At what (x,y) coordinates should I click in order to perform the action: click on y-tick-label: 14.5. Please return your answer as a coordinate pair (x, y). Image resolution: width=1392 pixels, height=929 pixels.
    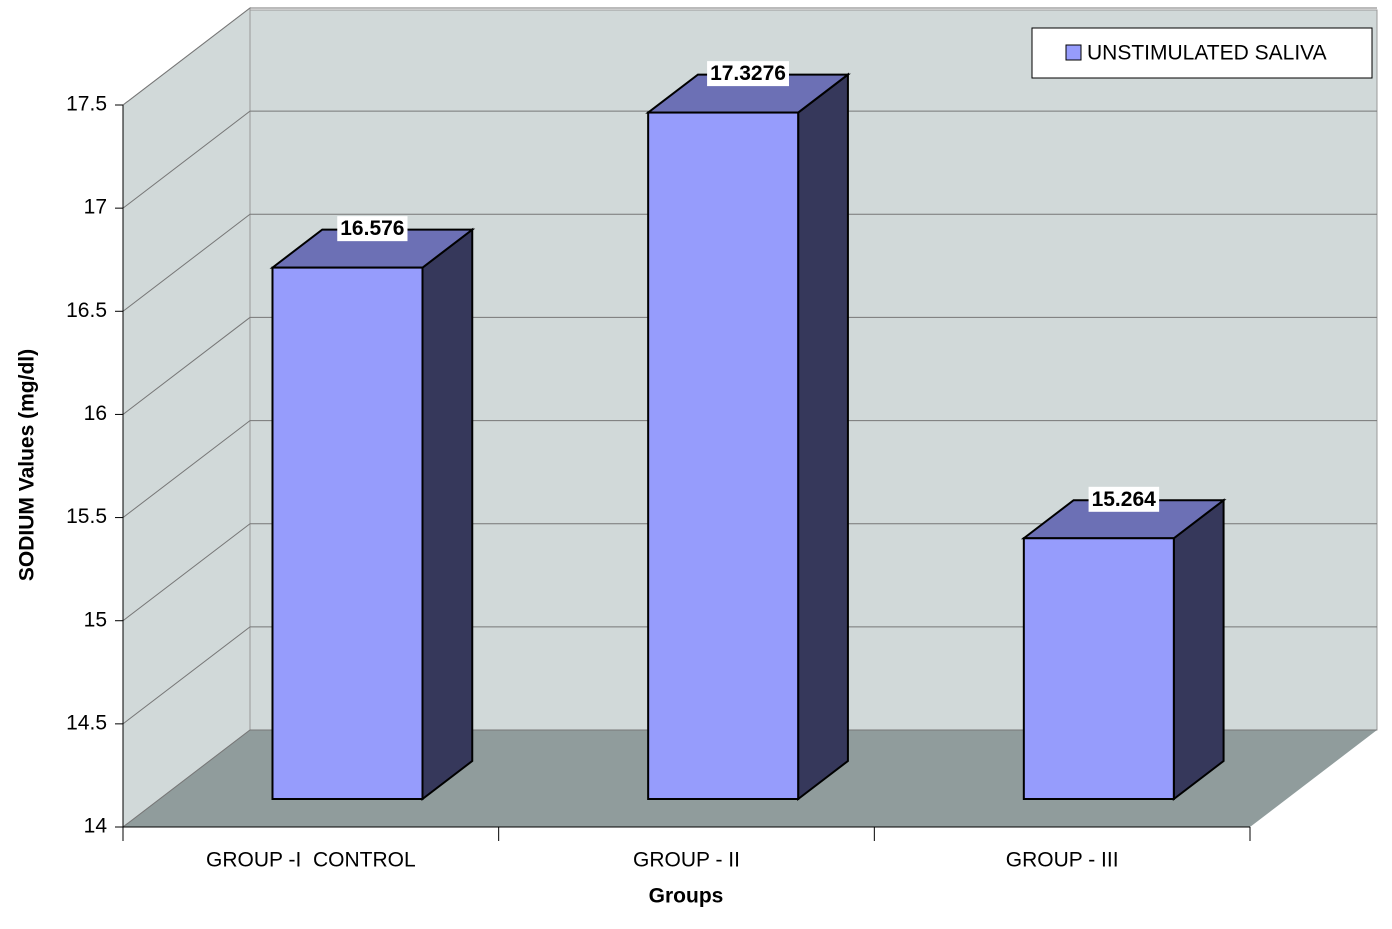
    Looking at the image, I should click on (86, 722).